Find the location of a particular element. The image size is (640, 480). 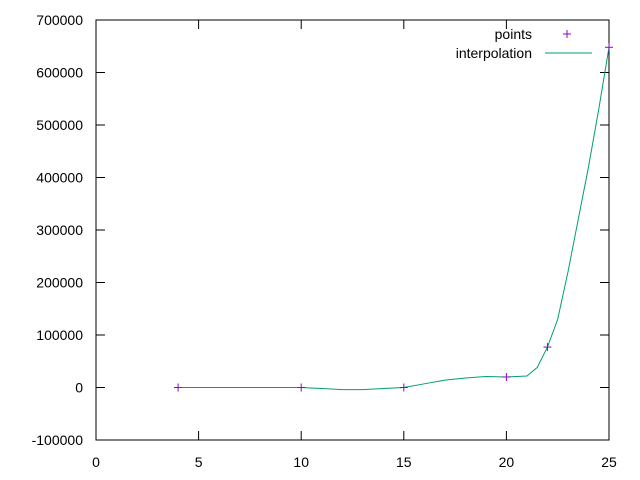

x-tick-label: 25 is located at coordinates (609, 462).